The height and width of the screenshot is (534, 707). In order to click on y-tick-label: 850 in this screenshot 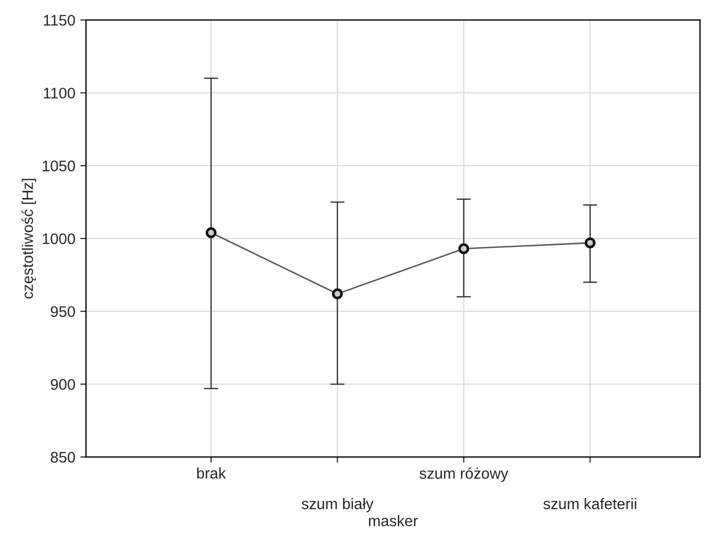, I will do `click(62, 457)`.